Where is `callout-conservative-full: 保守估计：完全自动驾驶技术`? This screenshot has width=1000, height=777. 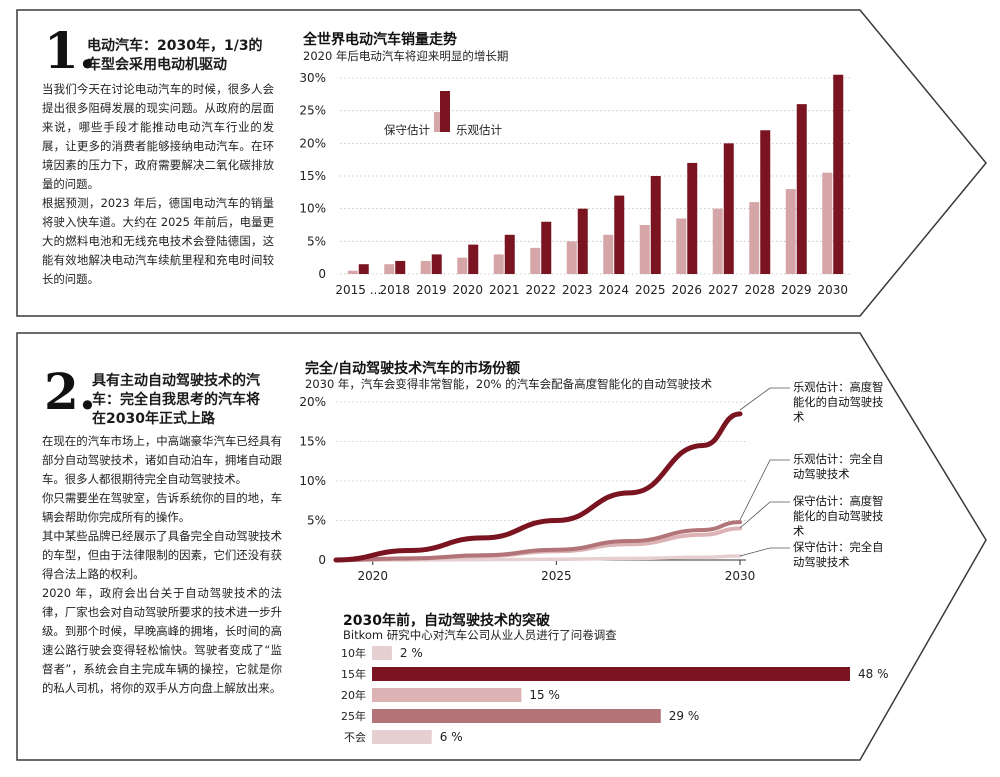
callout-conservative-full: 保守估计：完全自动驾驶技术 is located at coordinates (838, 555).